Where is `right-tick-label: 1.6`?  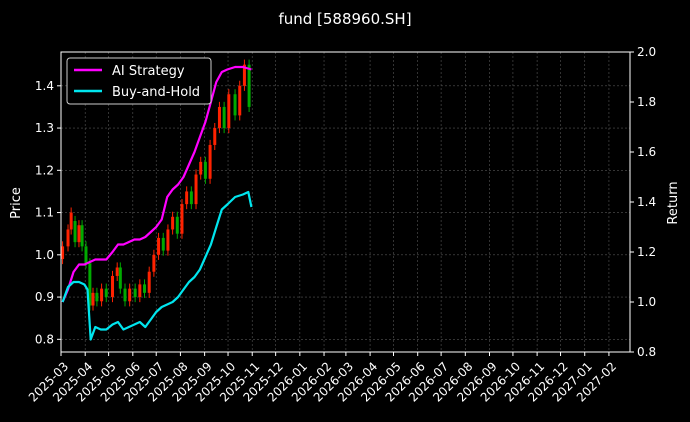
right-tick-label: 1.6 is located at coordinates (646, 152).